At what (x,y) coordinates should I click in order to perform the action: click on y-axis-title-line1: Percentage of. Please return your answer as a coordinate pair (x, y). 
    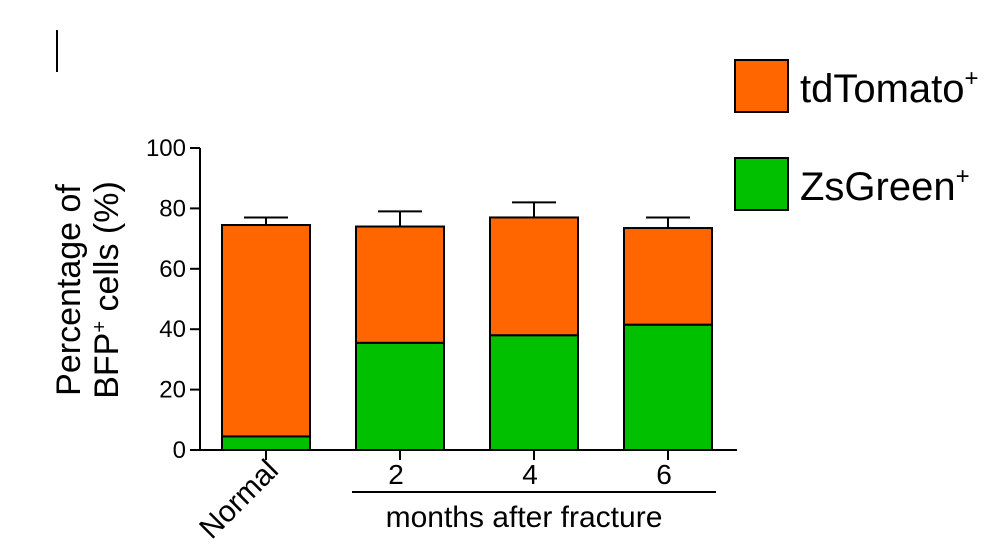
    Looking at the image, I should click on (69, 290).